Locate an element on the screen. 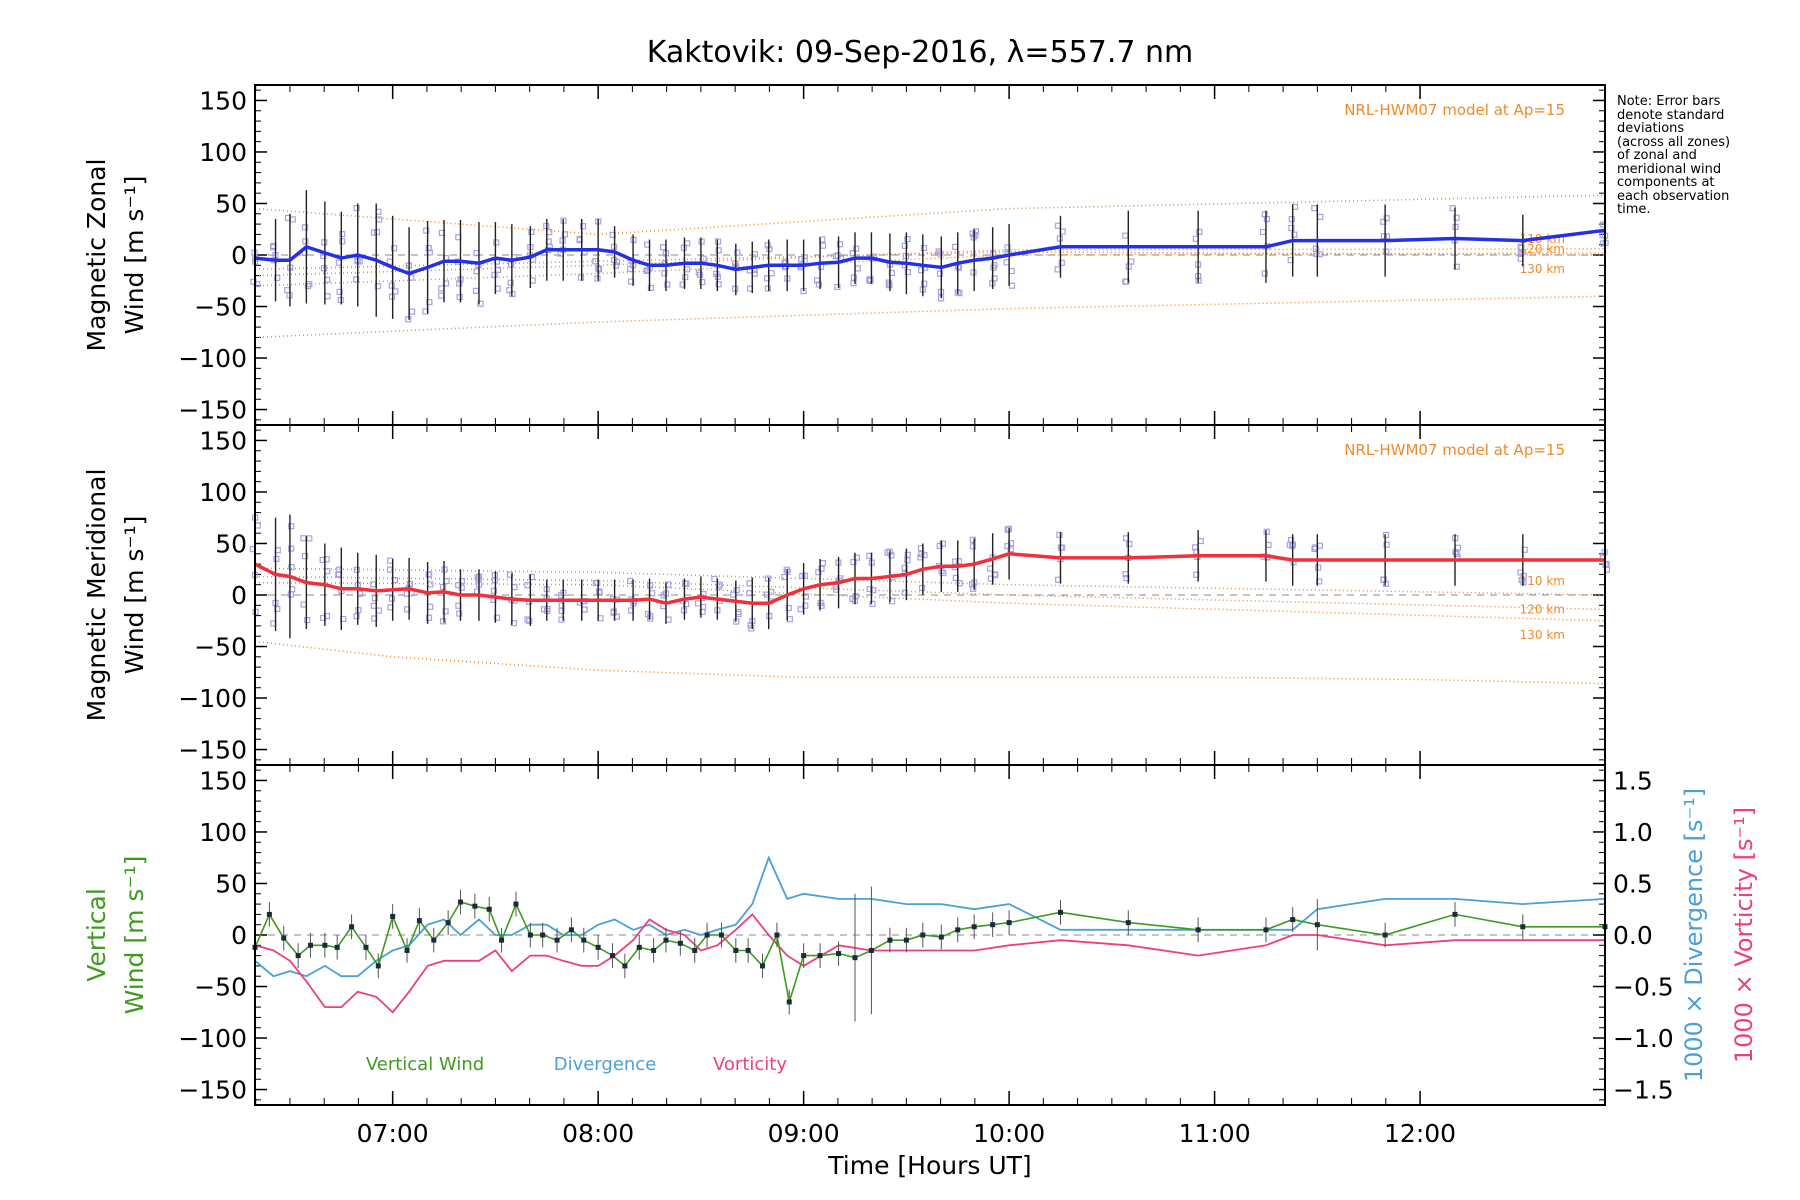 Image resolution: width=1800 pixels, height=1200 pixels. legend-entry: Vorticity is located at coordinates (750, 1064).